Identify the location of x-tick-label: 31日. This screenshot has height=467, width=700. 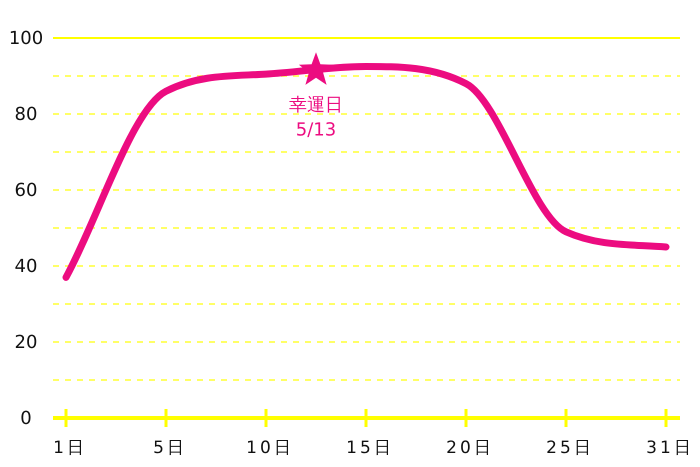
(670, 448).